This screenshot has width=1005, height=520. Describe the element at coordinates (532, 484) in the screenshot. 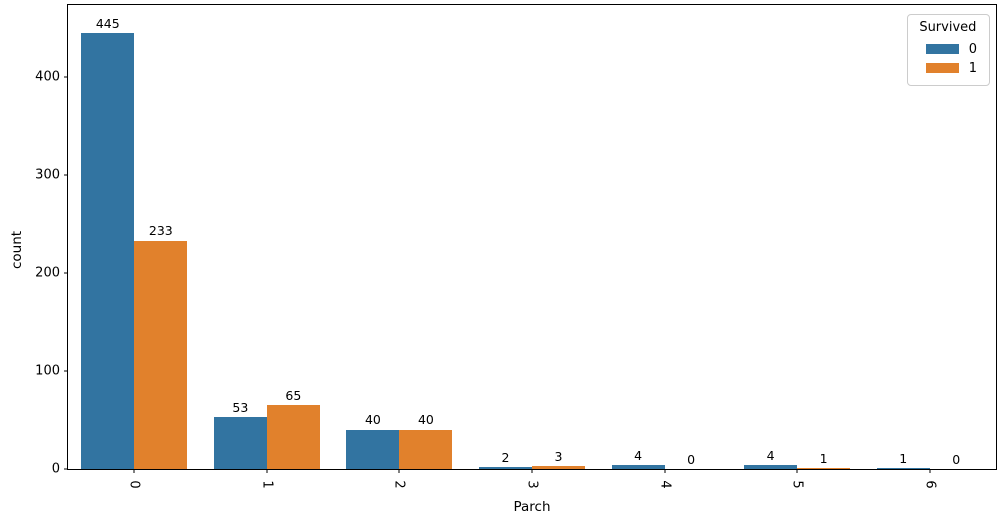

I see `x-tick-label: 3` at that location.